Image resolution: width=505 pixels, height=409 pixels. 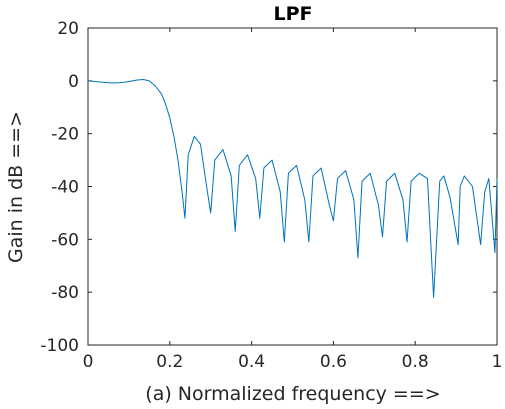 I want to click on x-tick-label: 0.4, so click(x=251, y=362).